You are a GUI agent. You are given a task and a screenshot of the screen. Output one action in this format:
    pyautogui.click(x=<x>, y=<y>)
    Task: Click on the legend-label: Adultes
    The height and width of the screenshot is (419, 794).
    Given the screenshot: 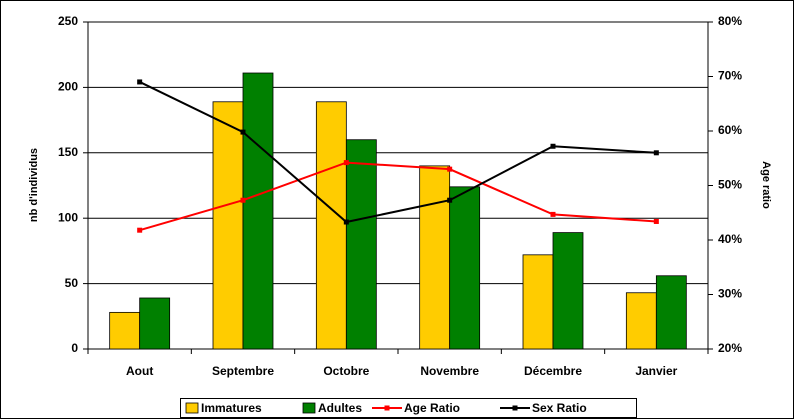 What is the action you would take?
    pyautogui.click(x=340, y=408)
    